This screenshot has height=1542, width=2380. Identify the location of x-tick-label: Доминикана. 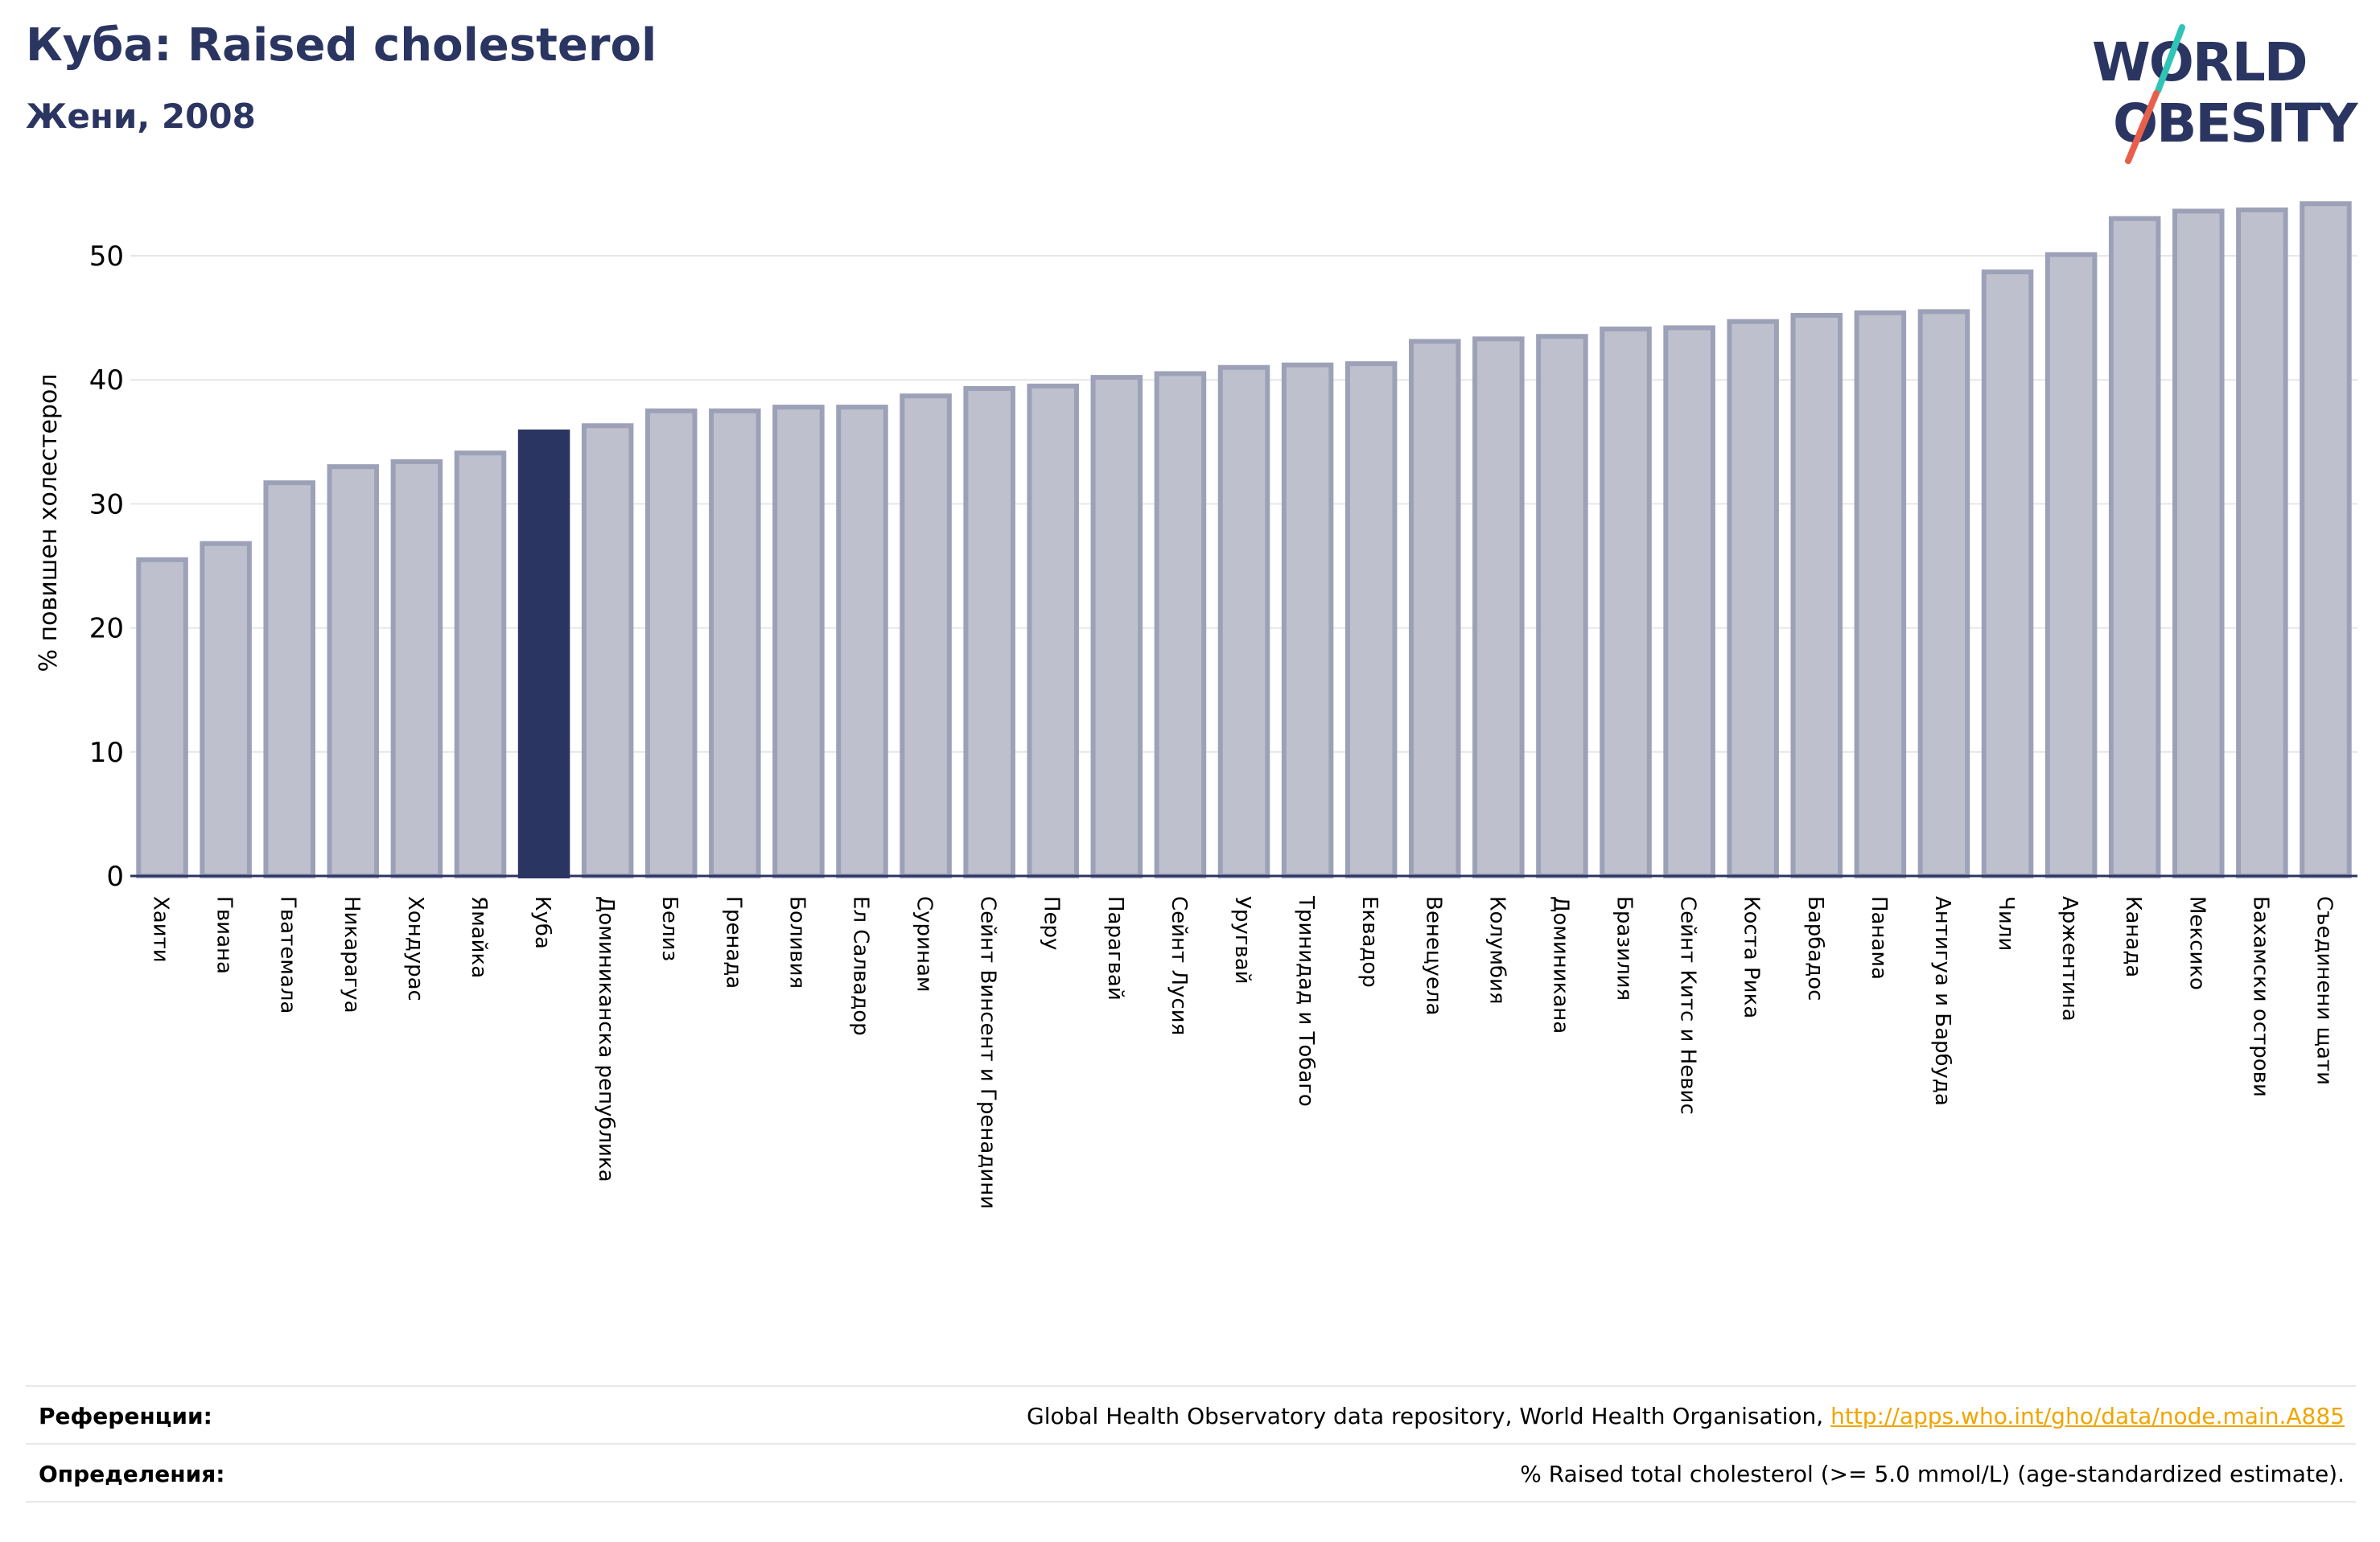
(1560, 965).